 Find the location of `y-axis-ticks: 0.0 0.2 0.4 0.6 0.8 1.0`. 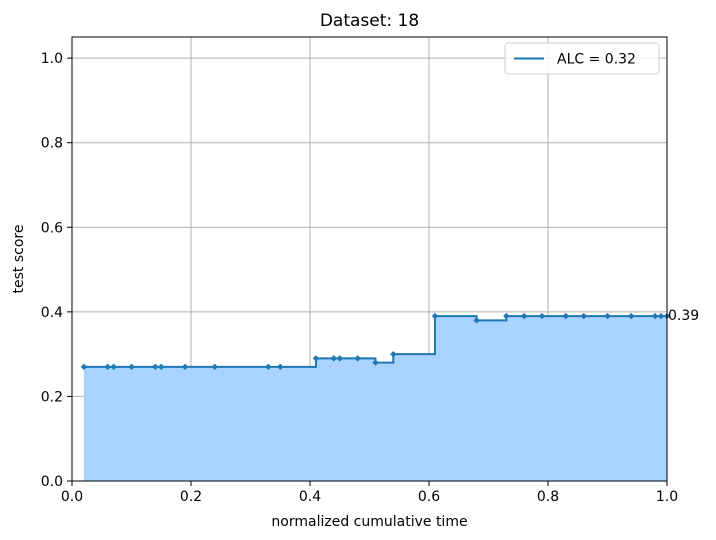

y-axis-ticks: 0.0 0.2 0.4 0.6 0.8 1.0 is located at coordinates (56, 270).